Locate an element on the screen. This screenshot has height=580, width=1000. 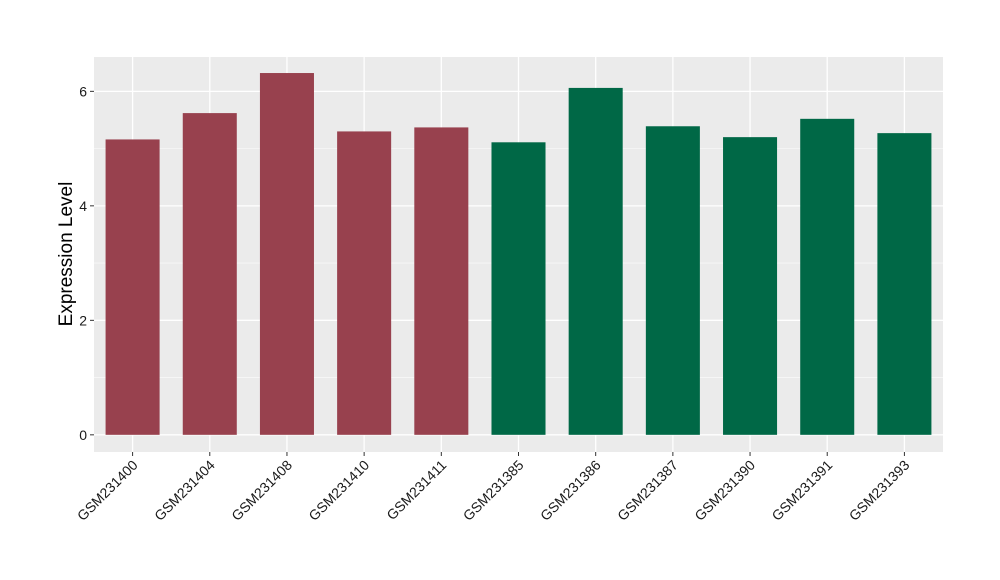
x-tick-label: GSM231408 is located at coordinates (261, 490).